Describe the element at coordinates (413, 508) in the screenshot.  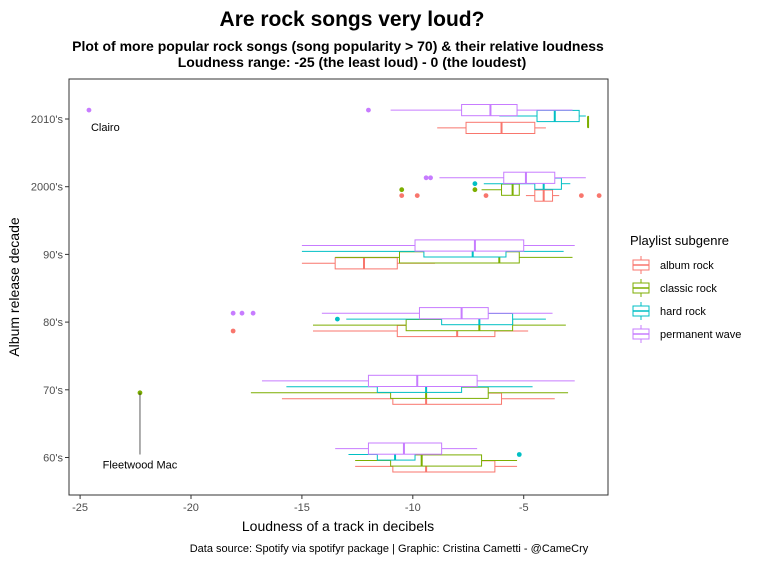
I see `x-tick-label-4: -10` at that location.